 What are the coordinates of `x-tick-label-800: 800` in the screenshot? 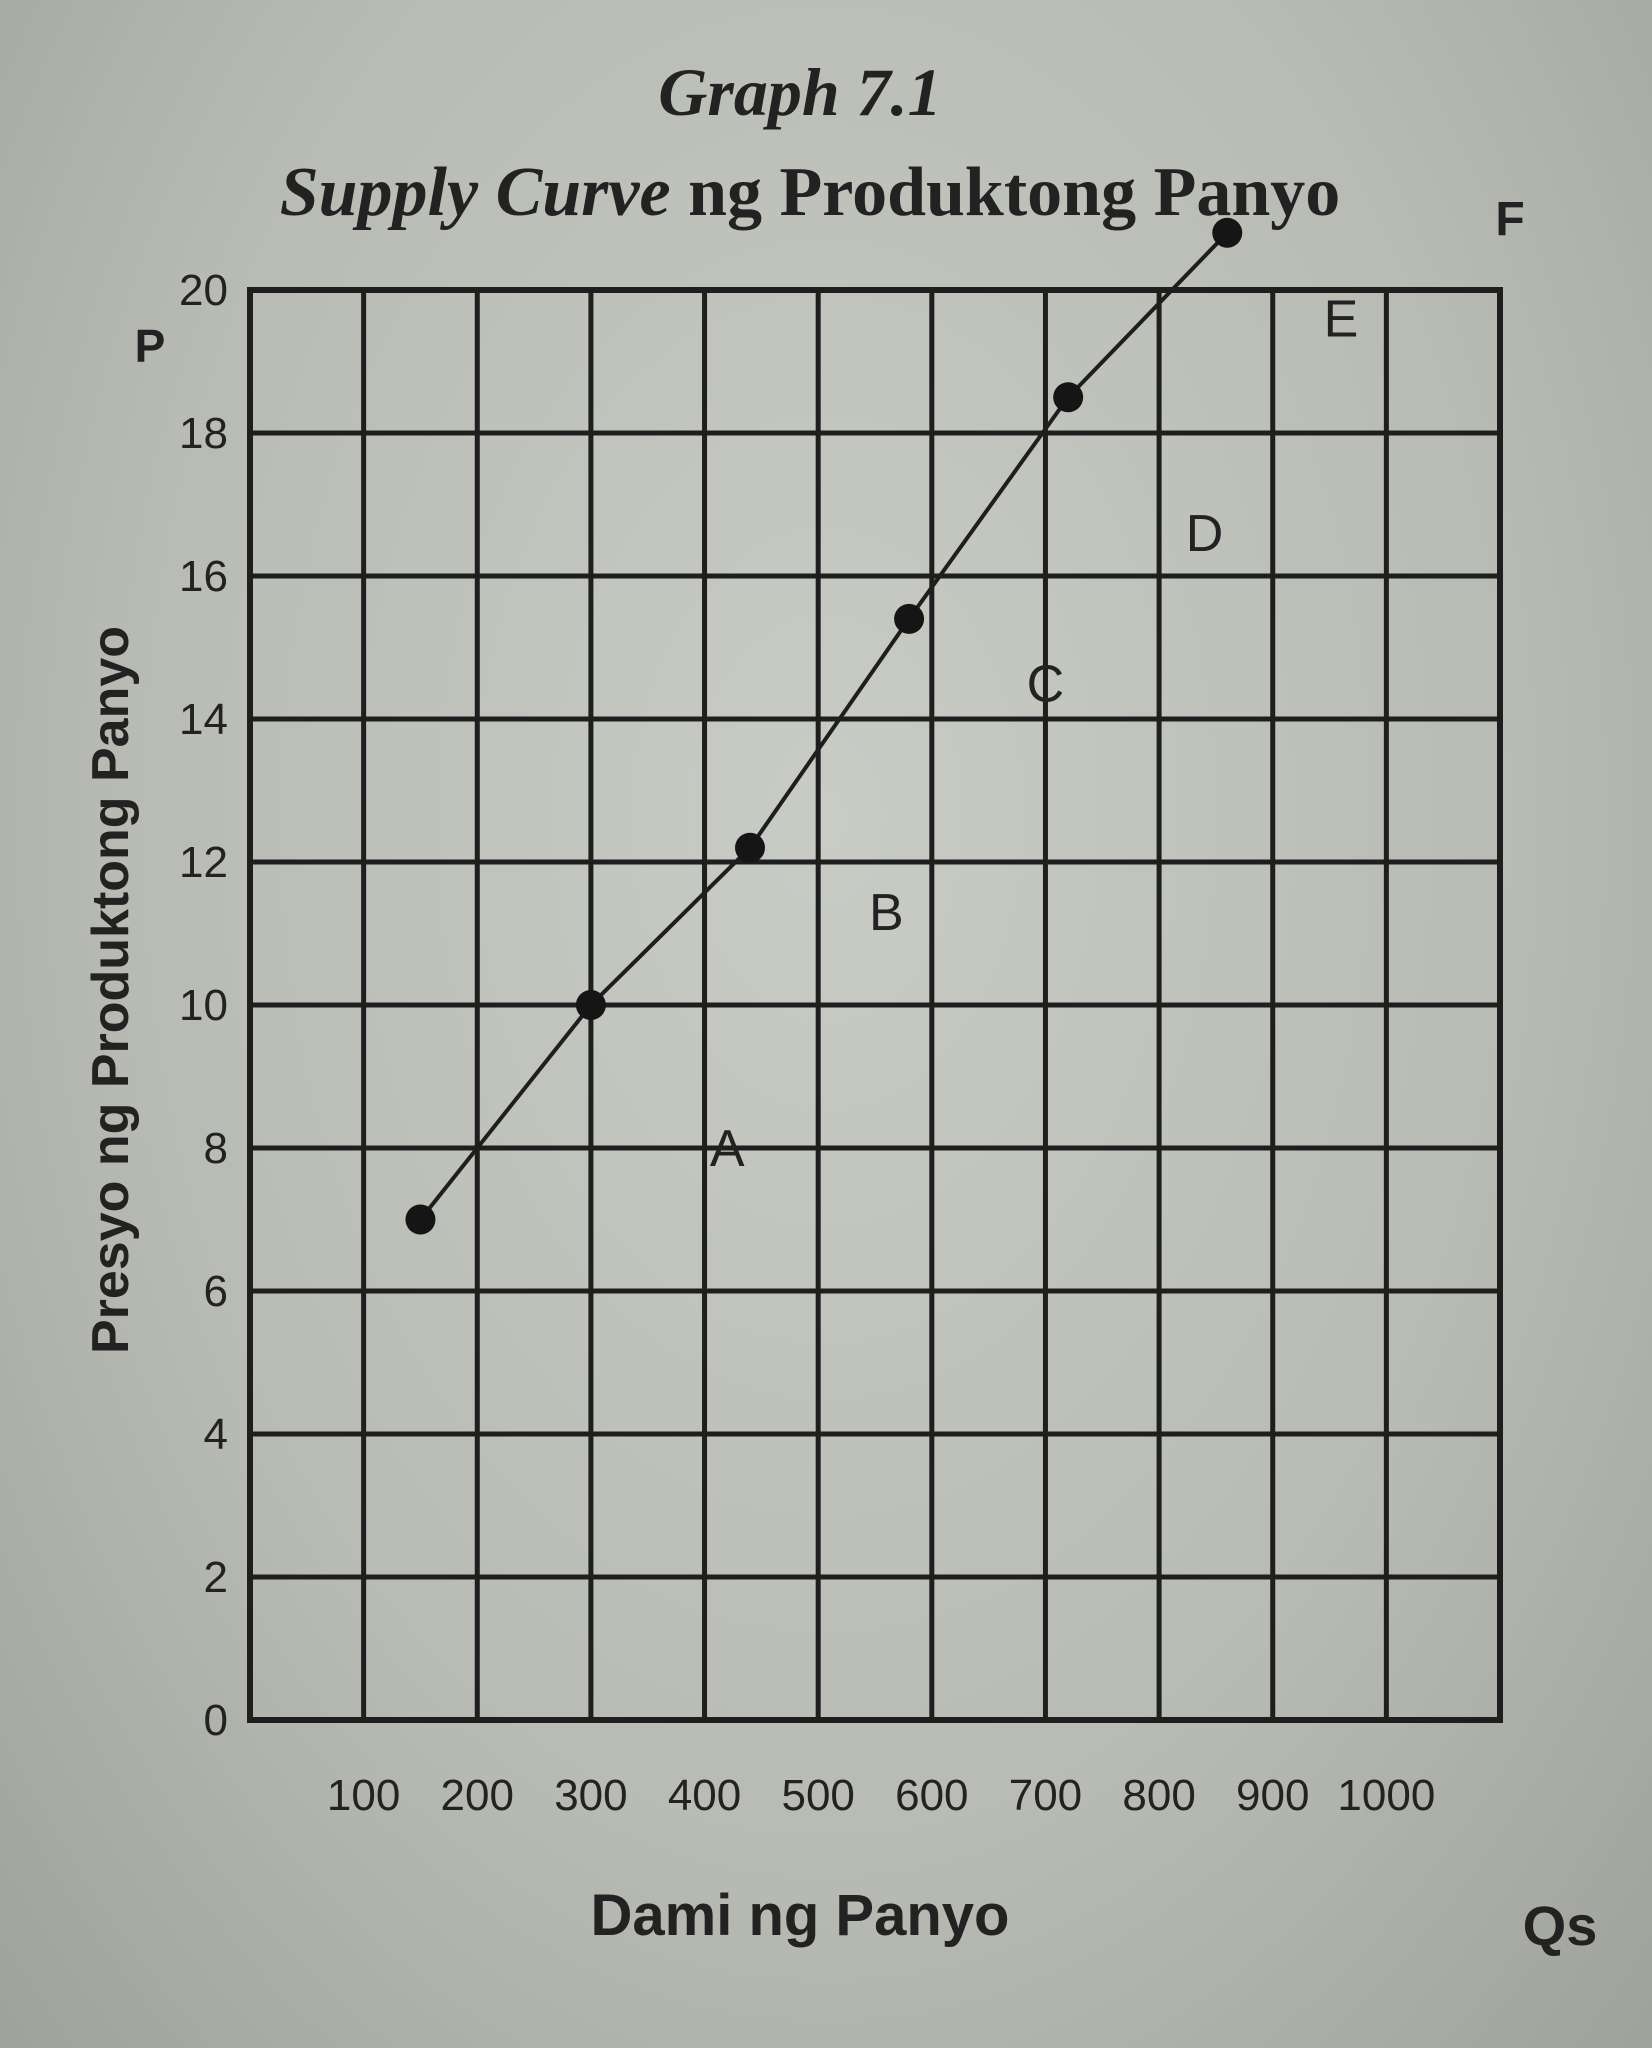 It's located at (1158, 1795).